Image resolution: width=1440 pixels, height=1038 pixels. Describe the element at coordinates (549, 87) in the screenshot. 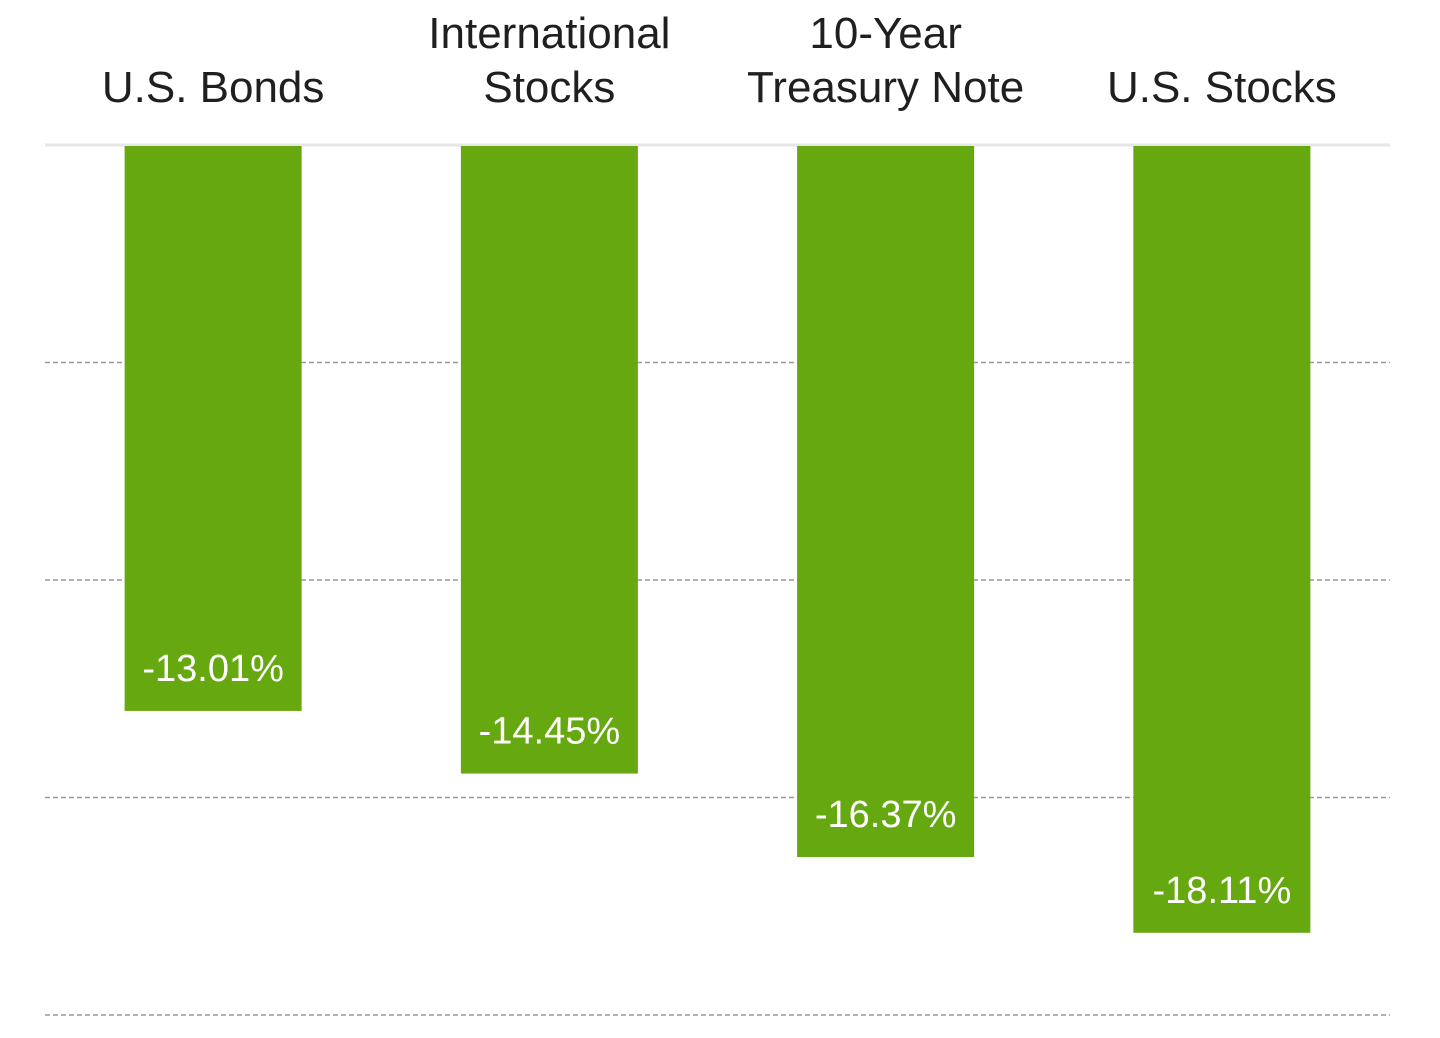

I see `category-label-1-line-1: Stocks` at that location.